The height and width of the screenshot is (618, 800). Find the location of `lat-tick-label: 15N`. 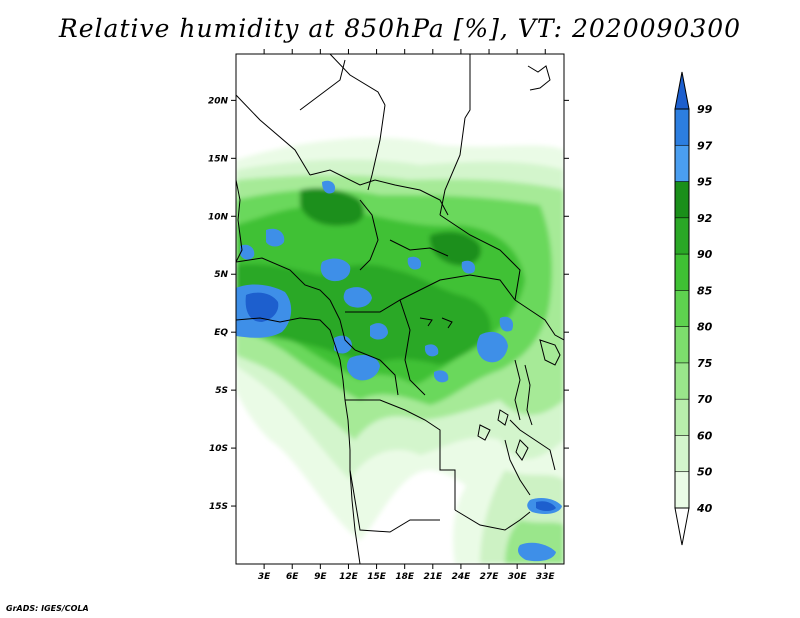

lat-tick-label: 15N is located at coordinates (218, 159).